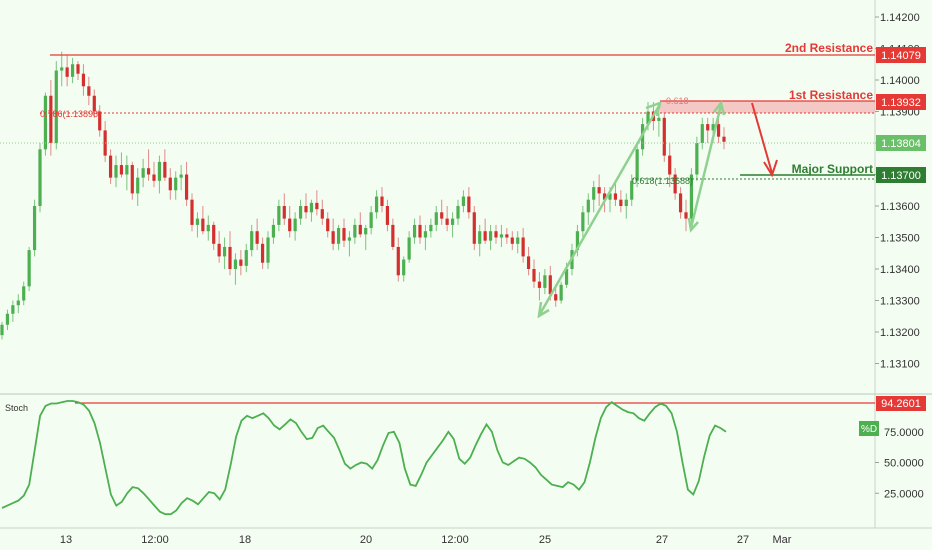  What do you see at coordinates (901, 403) in the screenshot?
I see `stoch-level-tag: 94.2601` at bounding box center [901, 403].